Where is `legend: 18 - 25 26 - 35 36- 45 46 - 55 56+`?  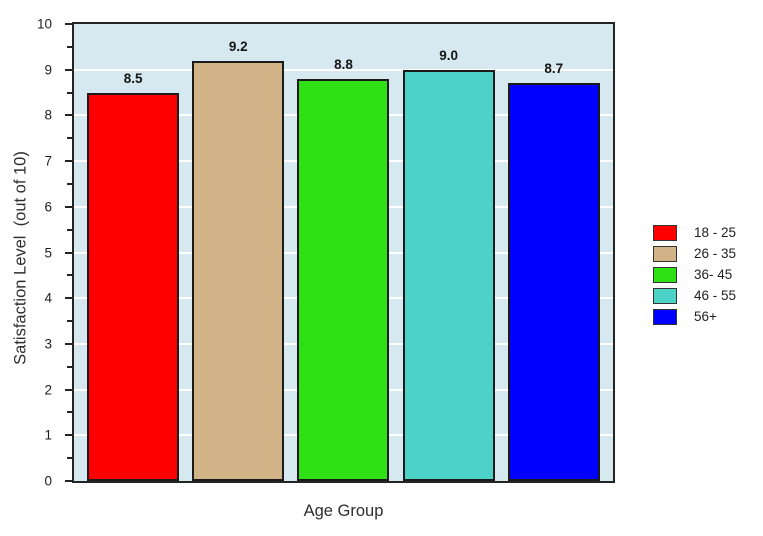
legend: 18 - 25 26 - 35 36- 45 46 - 55 56+ is located at coordinates (694, 274).